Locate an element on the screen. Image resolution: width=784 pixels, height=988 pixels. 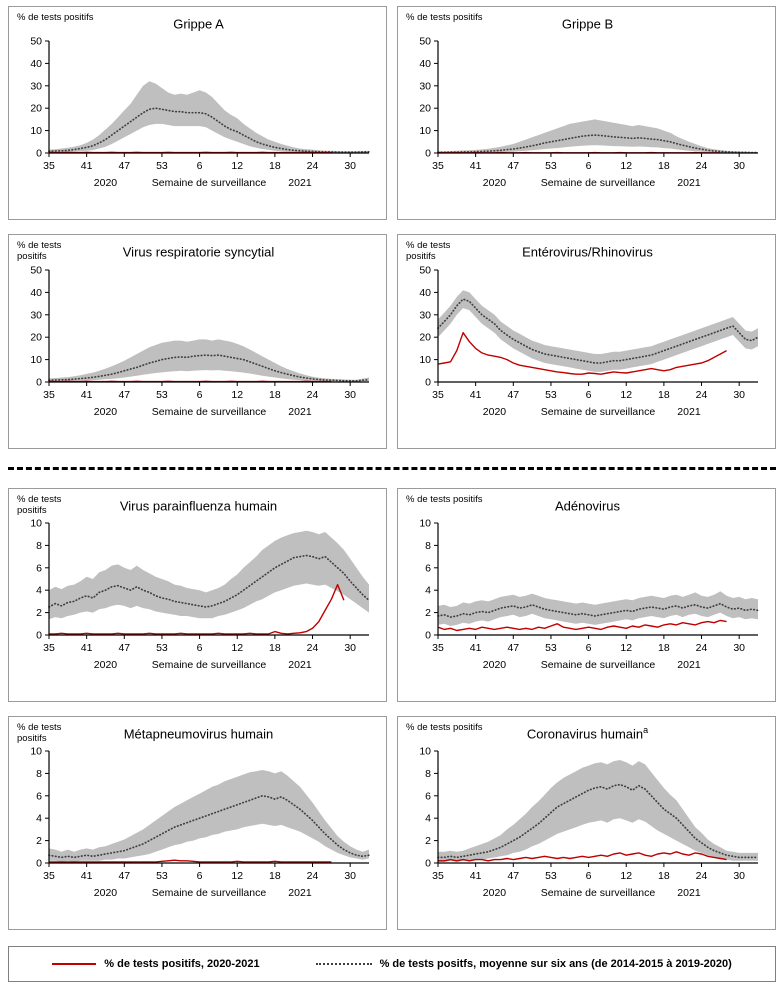
section-divider-dashed is located at coordinates (392, 468).